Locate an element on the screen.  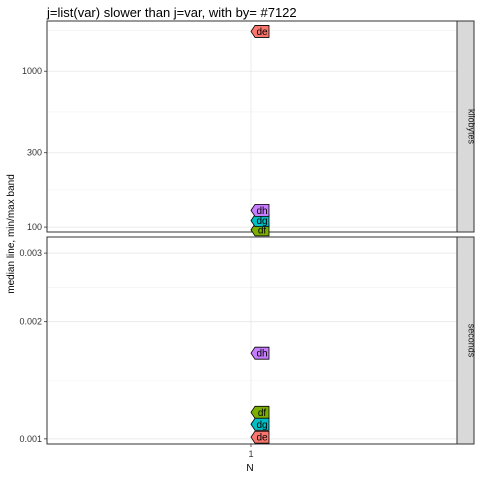
y-tick-label: 0.001 is located at coordinates (30, 439).